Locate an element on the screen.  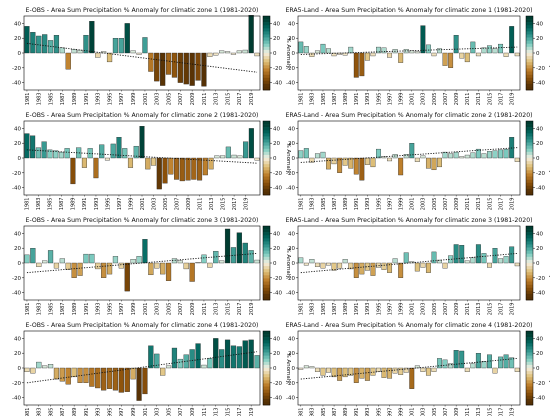
x-tick-label: 2015 is located at coordinates (228, 309).